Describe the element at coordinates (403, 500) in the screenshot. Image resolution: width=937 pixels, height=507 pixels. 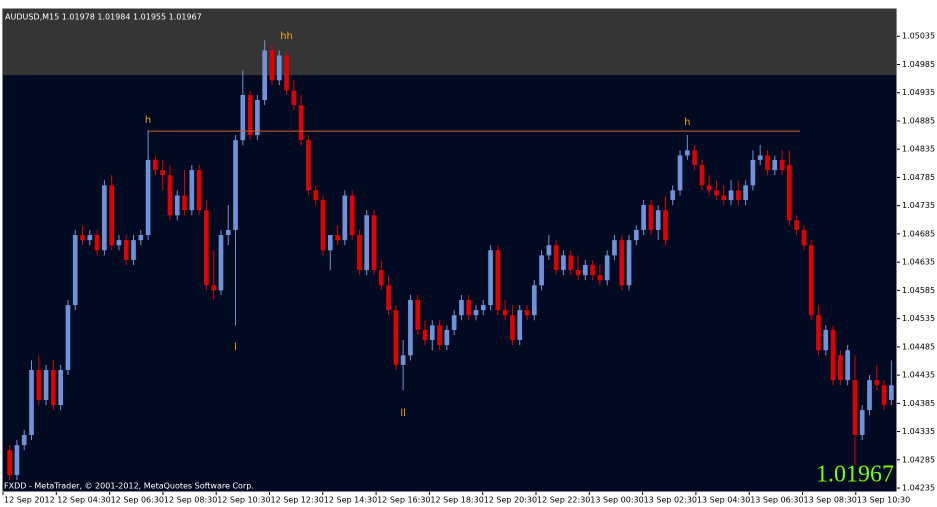
I see `x-tick-label: 12 Sep 16:30` at that location.